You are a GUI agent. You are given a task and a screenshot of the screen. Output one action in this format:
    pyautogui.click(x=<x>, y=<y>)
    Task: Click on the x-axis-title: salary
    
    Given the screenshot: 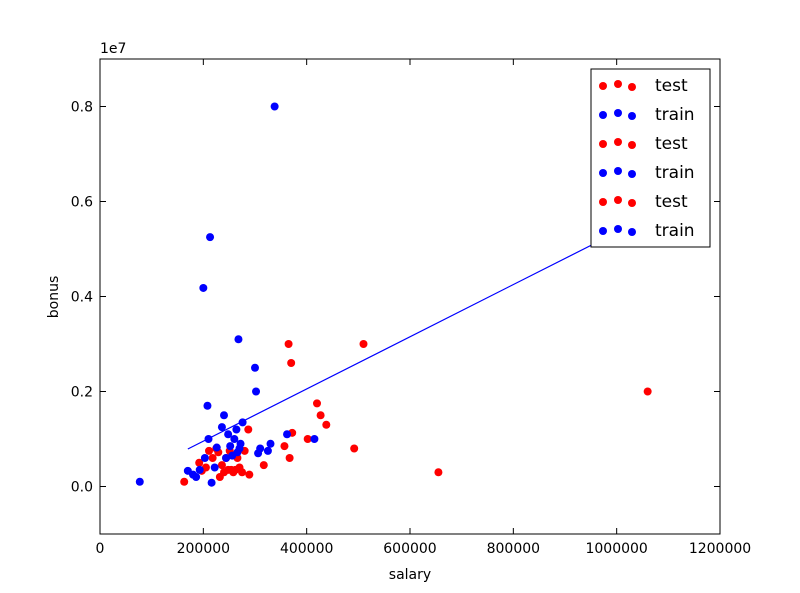 What is the action you would take?
    pyautogui.click(x=410, y=575)
    